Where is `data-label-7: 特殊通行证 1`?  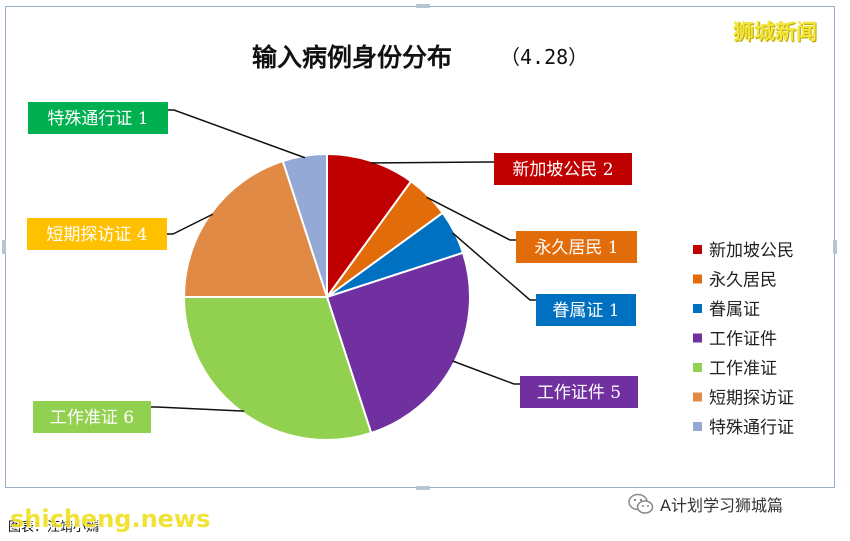 data-label-7: 特殊通行证 1 is located at coordinates (98, 118).